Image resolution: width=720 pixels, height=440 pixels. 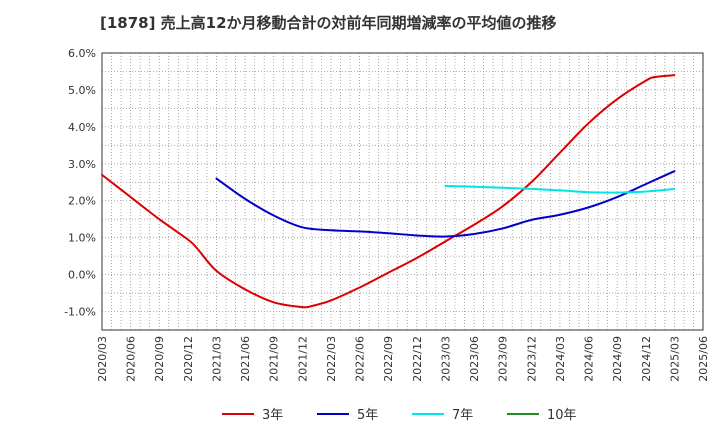 I want to click on x-tick-label: 2020/09, so click(x=159, y=359).